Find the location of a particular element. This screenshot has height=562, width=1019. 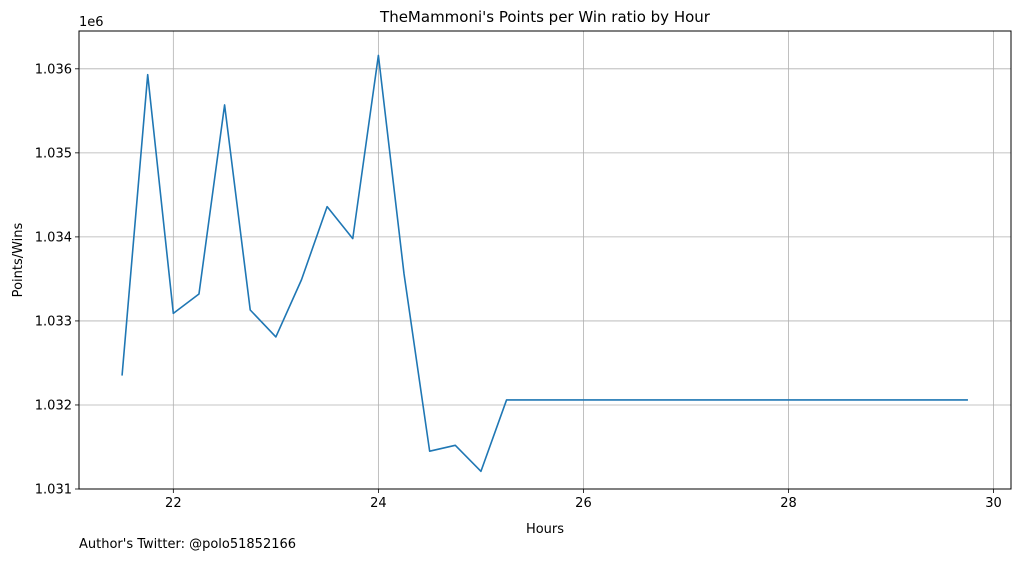

author-twitter-note: Author's Twitter: @polo51852166 is located at coordinates (188, 544).